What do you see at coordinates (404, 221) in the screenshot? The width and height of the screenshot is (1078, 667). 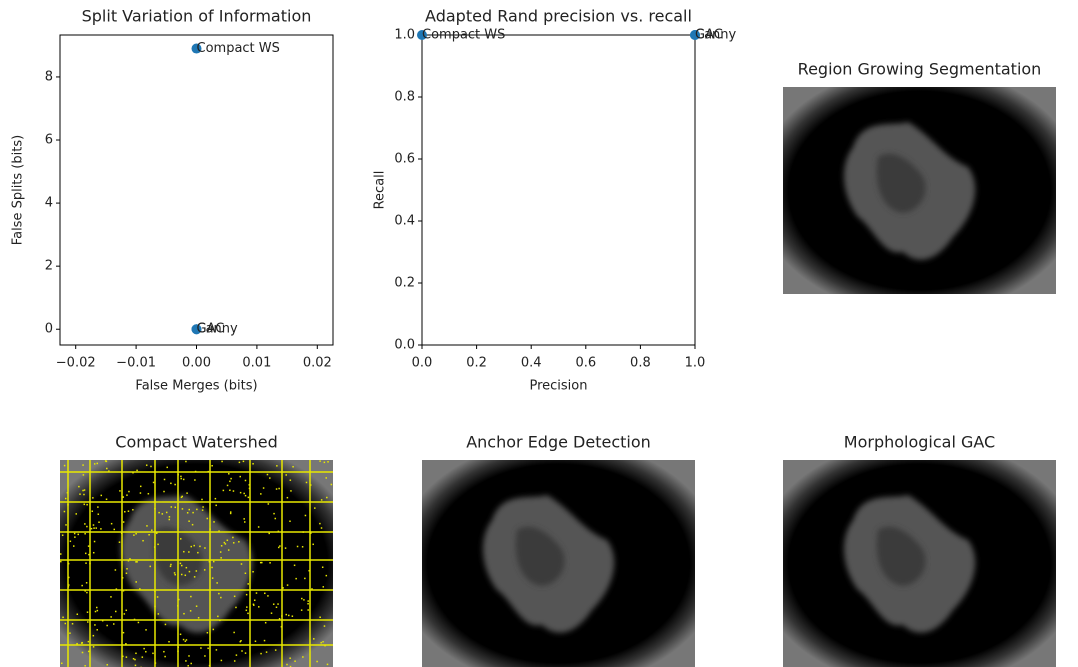 I see `y-tick-label: 0.4` at bounding box center [404, 221].